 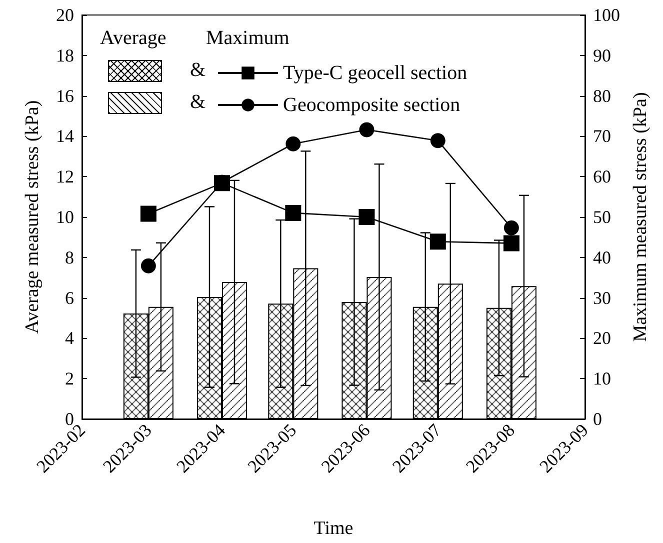 I want to click on y-tick-label: 10, so click(x=65, y=217).